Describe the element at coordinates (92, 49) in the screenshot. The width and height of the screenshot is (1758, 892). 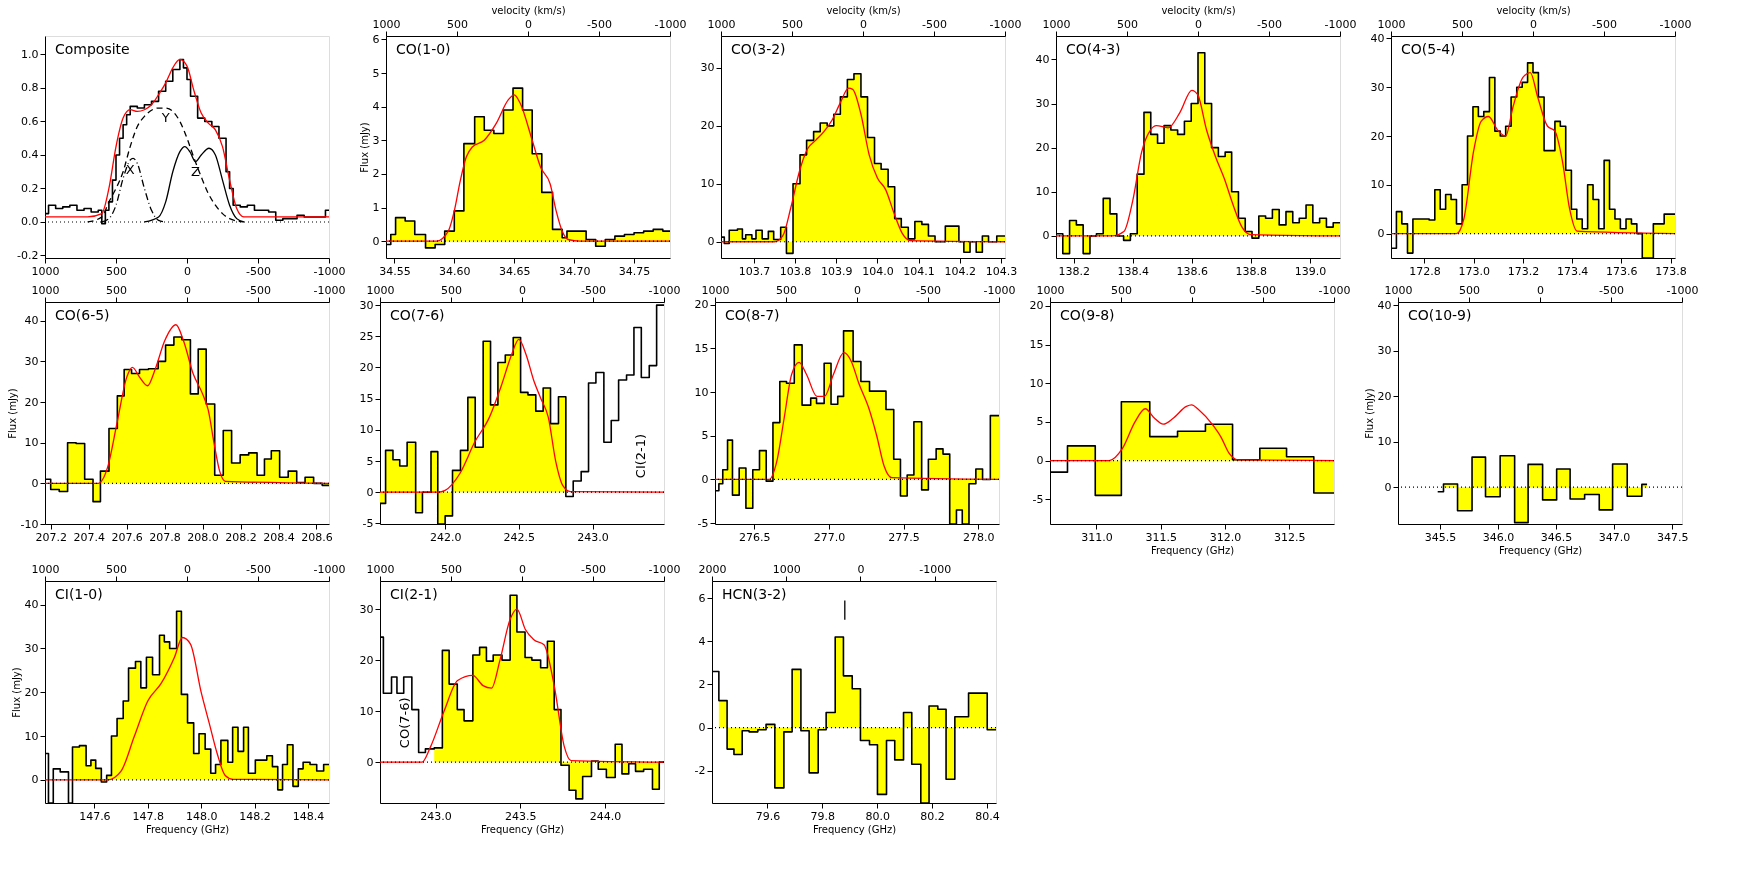
I see `chart-title: Composite` at that location.